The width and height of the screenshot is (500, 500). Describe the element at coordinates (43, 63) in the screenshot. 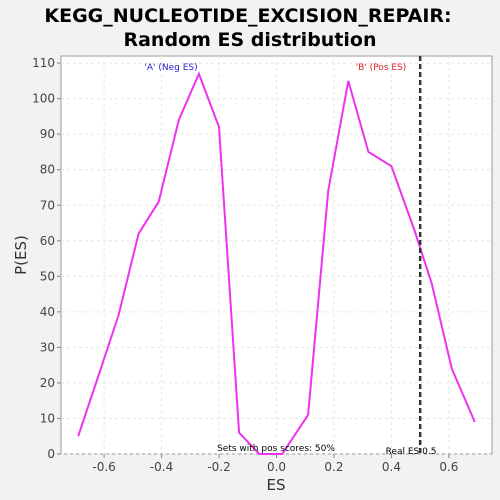

I see `y-tick-label: 110` at that location.